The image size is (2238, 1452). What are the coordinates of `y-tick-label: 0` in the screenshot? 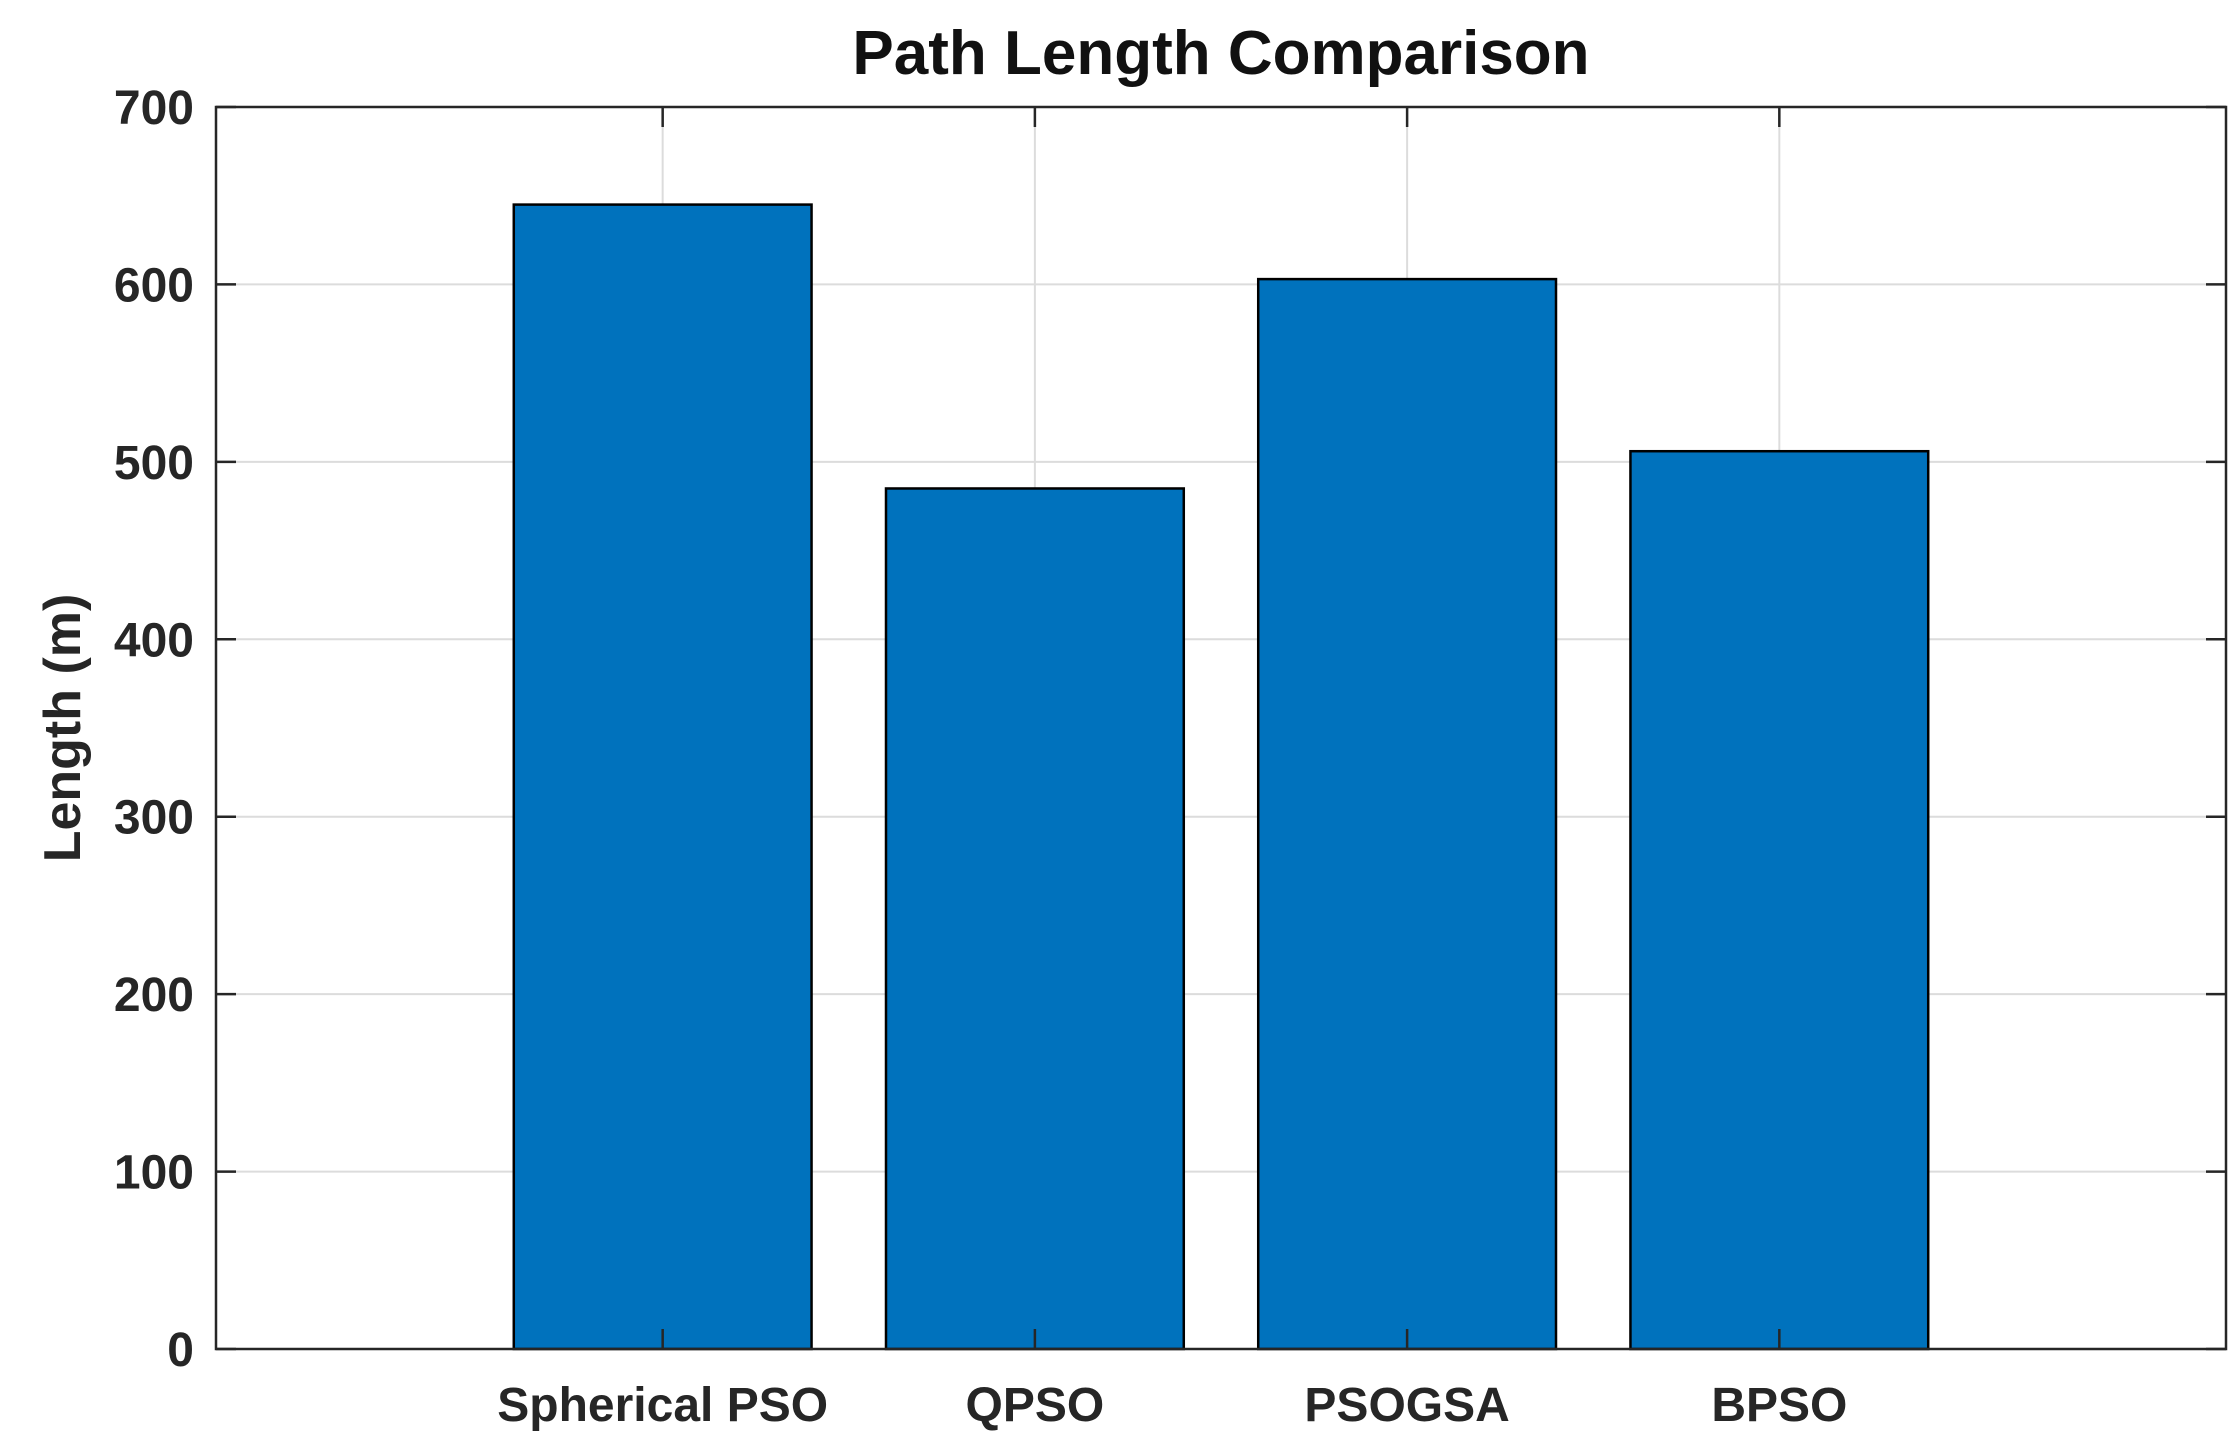 It's located at (180, 1350).